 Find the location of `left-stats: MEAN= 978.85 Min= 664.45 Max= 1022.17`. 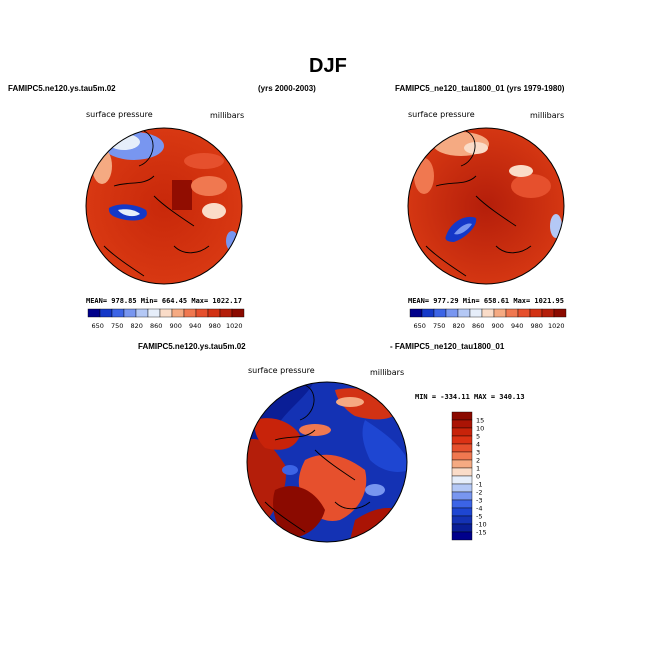

left-stats: MEAN= 978.85 Min= 664.45 Max= 1022.17 is located at coordinates (164, 301).